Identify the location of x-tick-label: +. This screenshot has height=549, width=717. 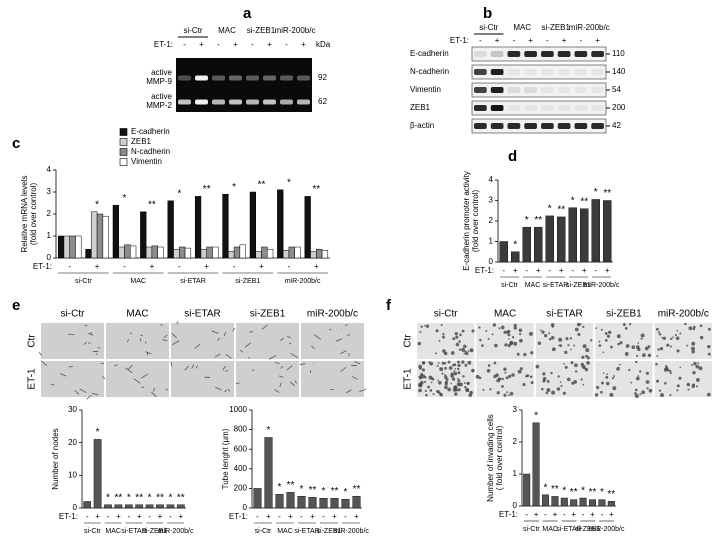
(515, 270).